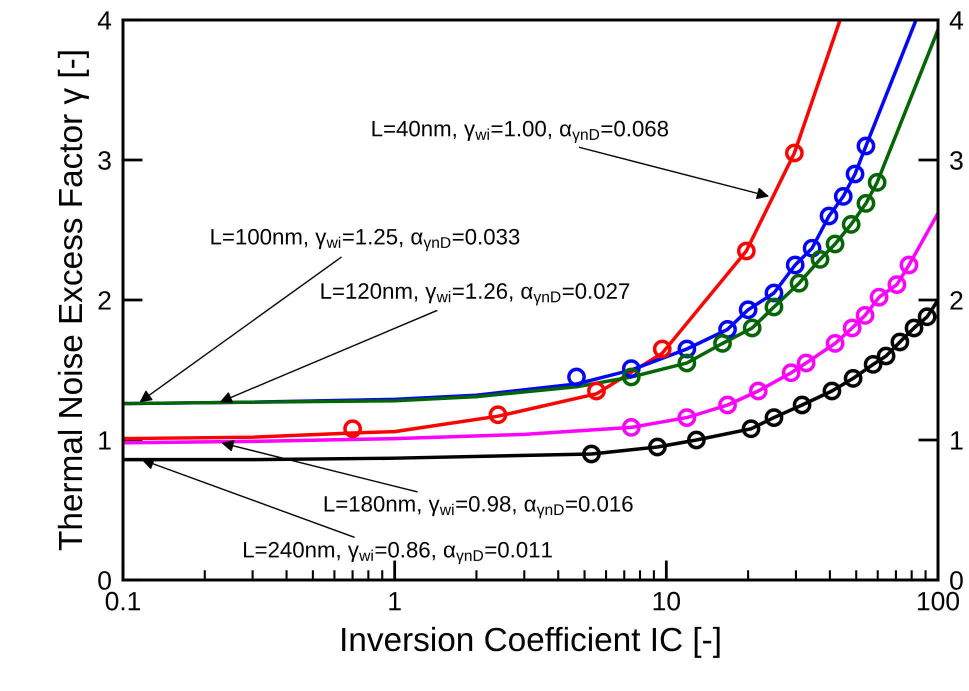 This screenshot has height=691, width=969. Describe the element at coordinates (398, 553) in the screenshot. I see `annotation: L=240nm, γ$_{wi}$=0.86, α$_{γnD}$=0.011` at that location.